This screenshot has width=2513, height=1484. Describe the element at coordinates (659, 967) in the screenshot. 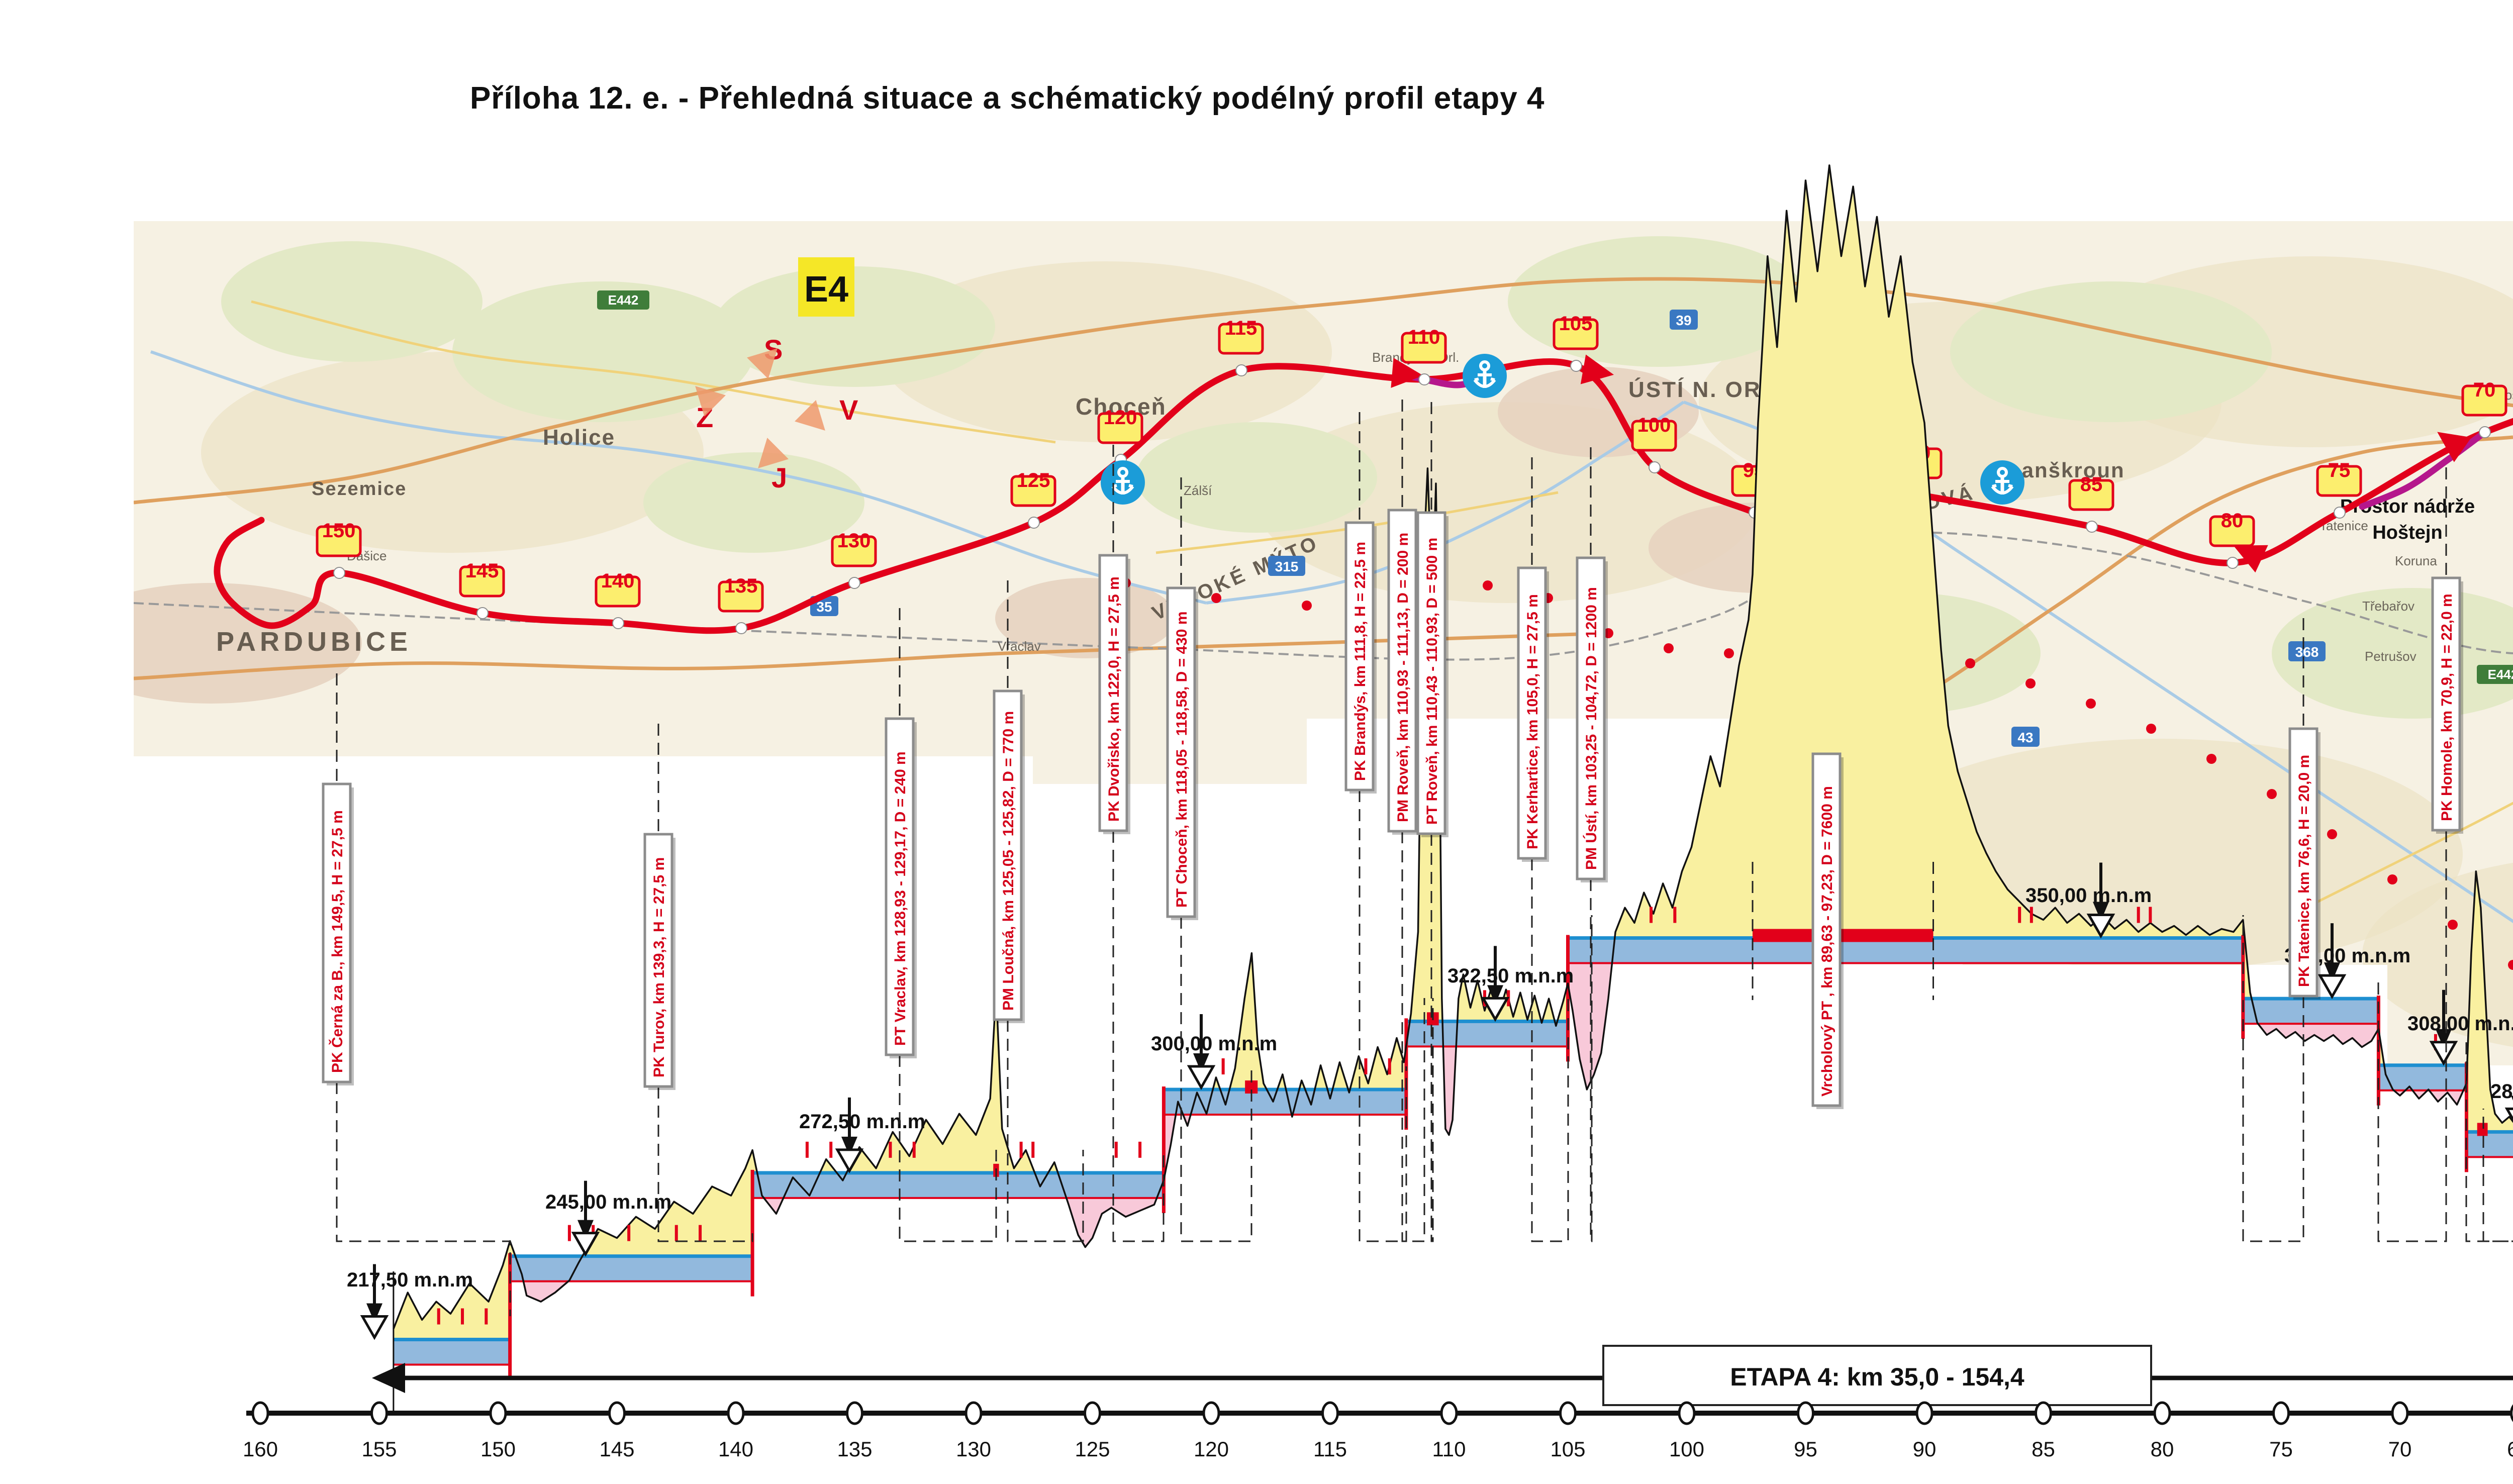

I see `structure-label-text: PK Turov, km 139,3, H = 27,5 m` at that location.